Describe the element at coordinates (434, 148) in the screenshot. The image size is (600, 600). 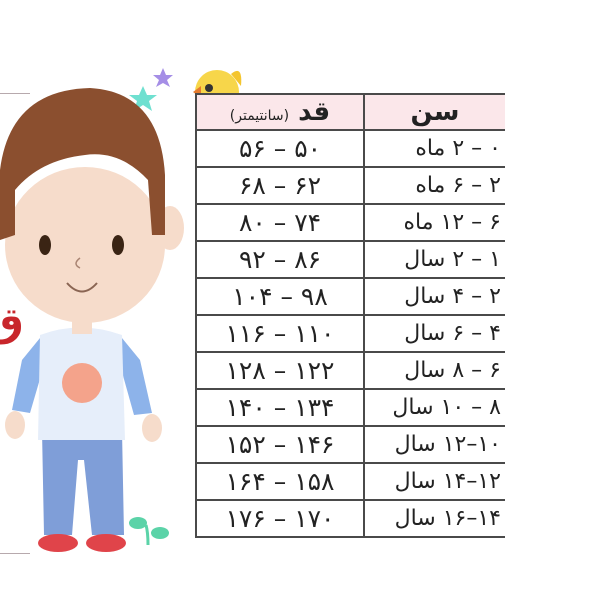
I see `age-cell: ۰ – ۲ ماه` at that location.